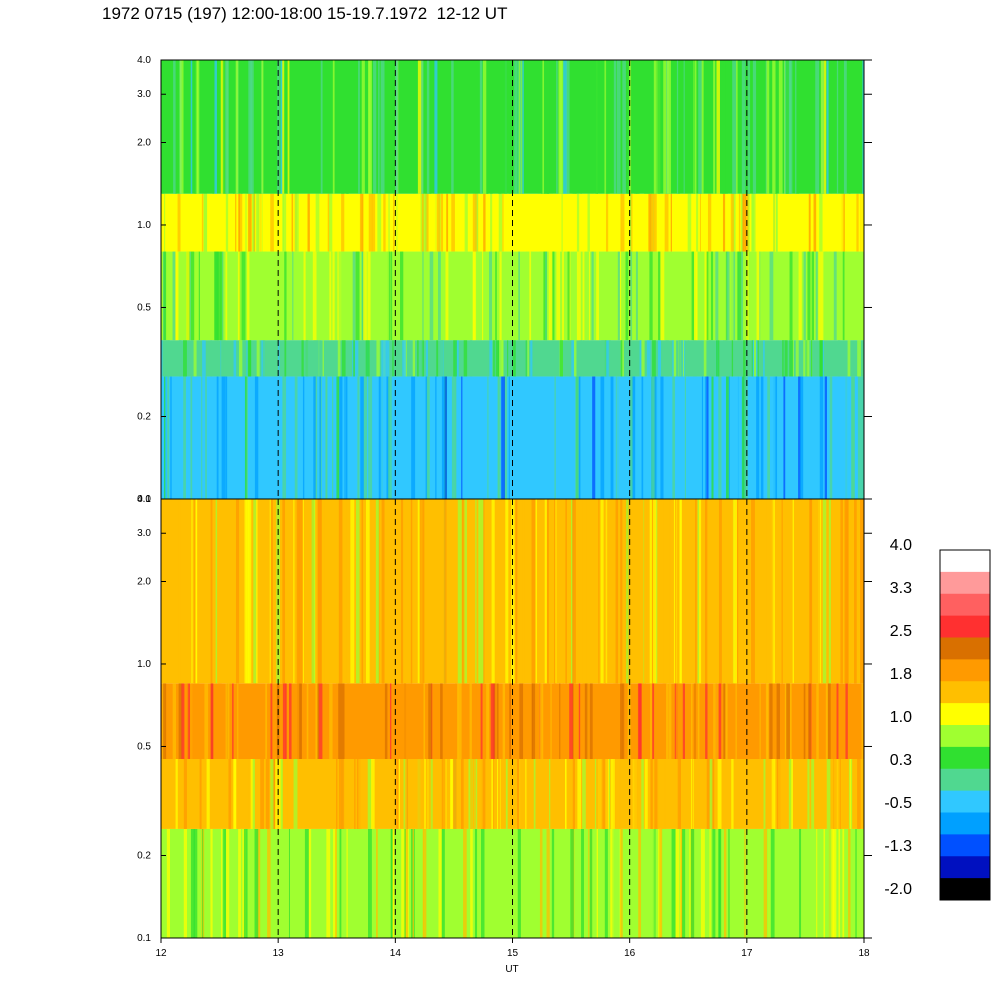  I want to click on top-y-tick-label: 0.1, so click(144, 499).